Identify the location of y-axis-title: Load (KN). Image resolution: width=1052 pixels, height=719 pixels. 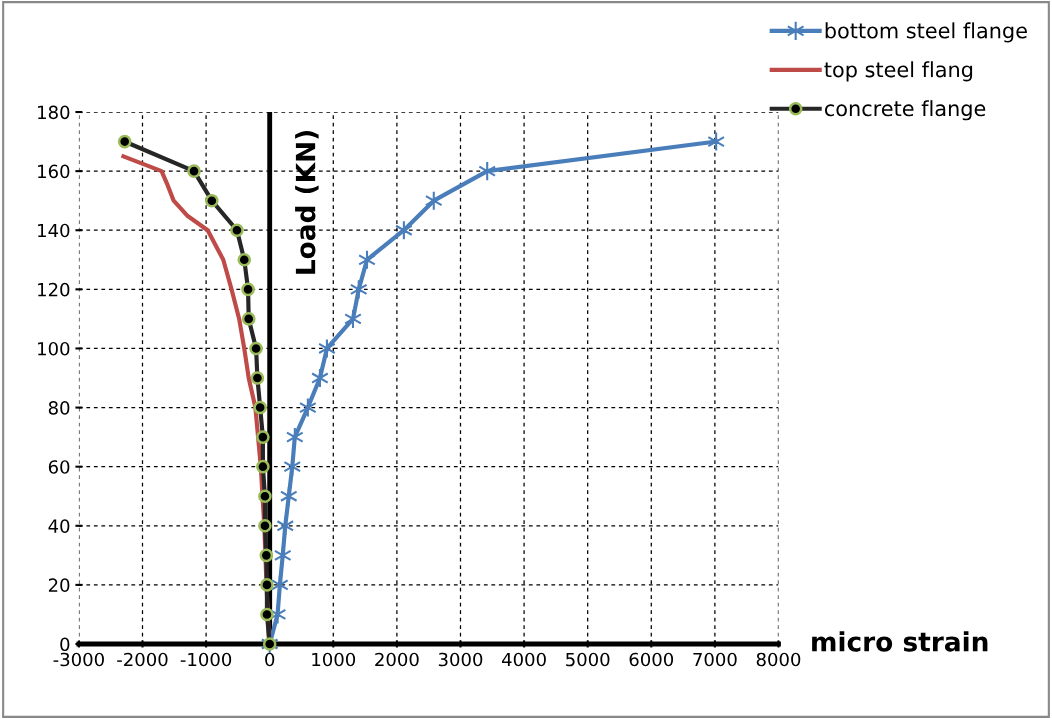
(307, 202).